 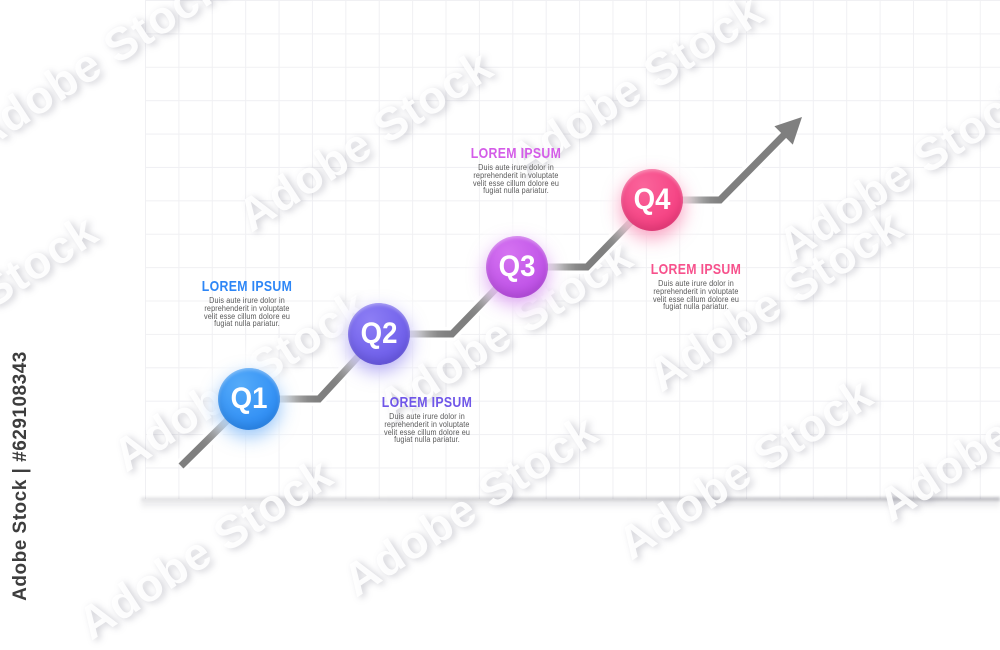 What do you see at coordinates (247, 286) in the screenshot?
I see `step-heading-q1: LOREM IPSUM` at bounding box center [247, 286].